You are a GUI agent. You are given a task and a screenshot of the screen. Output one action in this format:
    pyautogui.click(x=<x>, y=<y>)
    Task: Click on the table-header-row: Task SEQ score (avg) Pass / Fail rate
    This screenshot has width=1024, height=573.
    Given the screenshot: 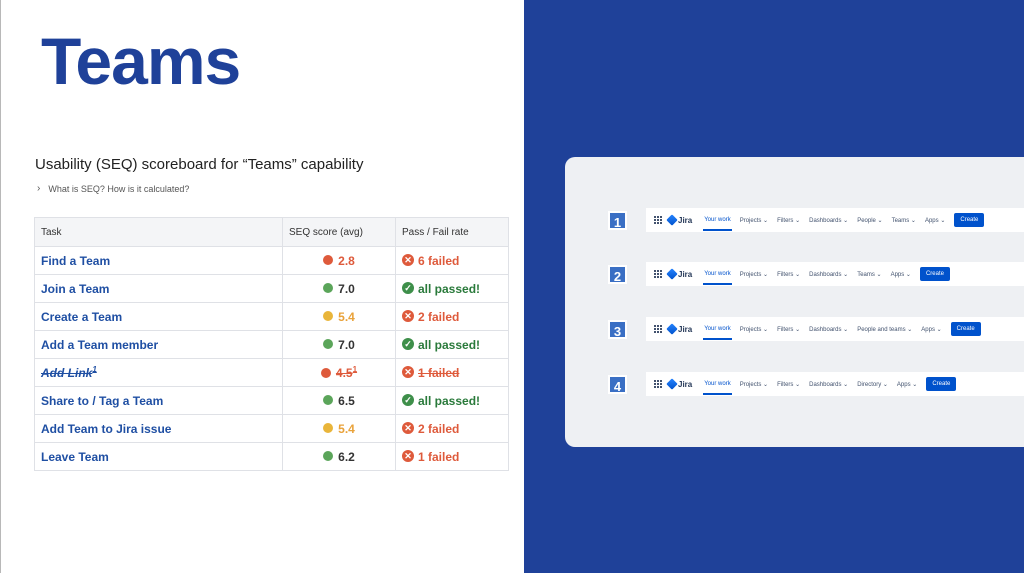 What is the action you would take?
    pyautogui.click(x=271, y=232)
    